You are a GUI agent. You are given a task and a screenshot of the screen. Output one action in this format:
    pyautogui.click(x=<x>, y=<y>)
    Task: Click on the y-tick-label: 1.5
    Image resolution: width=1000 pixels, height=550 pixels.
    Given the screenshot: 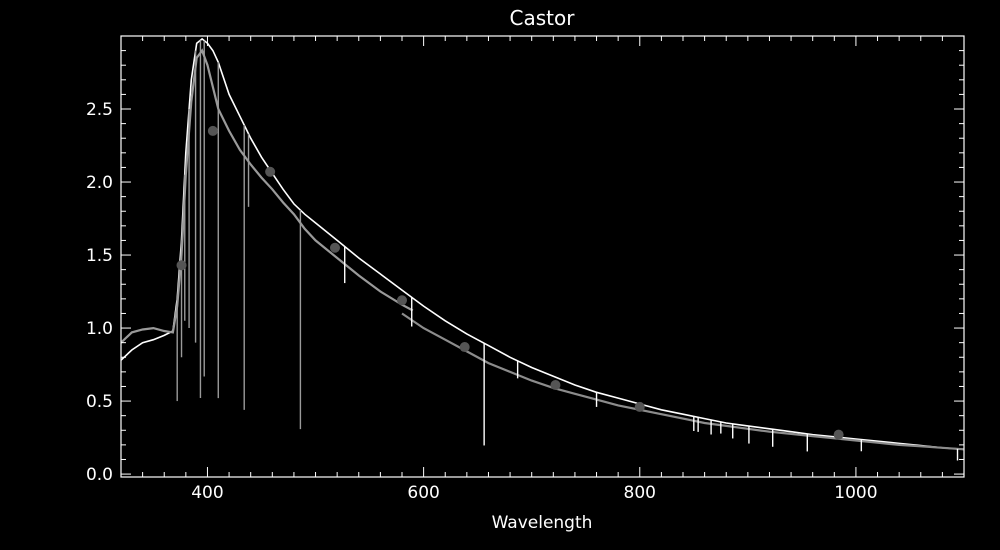 What is the action you would take?
    pyautogui.click(x=99, y=256)
    